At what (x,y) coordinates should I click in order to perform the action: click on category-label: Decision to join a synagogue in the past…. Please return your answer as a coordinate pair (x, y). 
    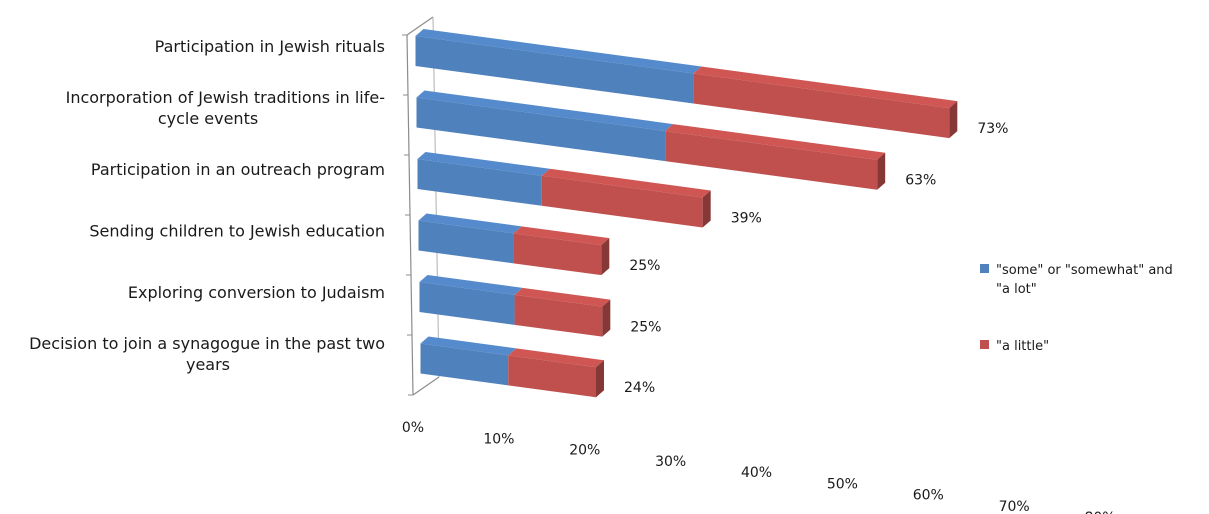
    Looking at the image, I should click on (207, 343).